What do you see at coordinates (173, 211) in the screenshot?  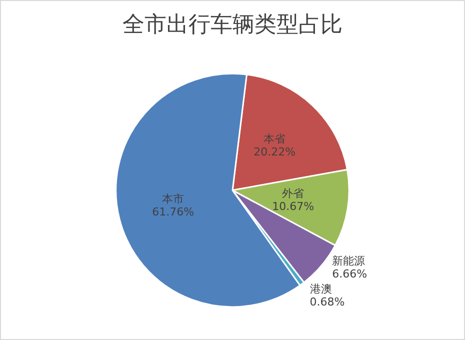 I see `data-label: 61.76%` at bounding box center [173, 211].